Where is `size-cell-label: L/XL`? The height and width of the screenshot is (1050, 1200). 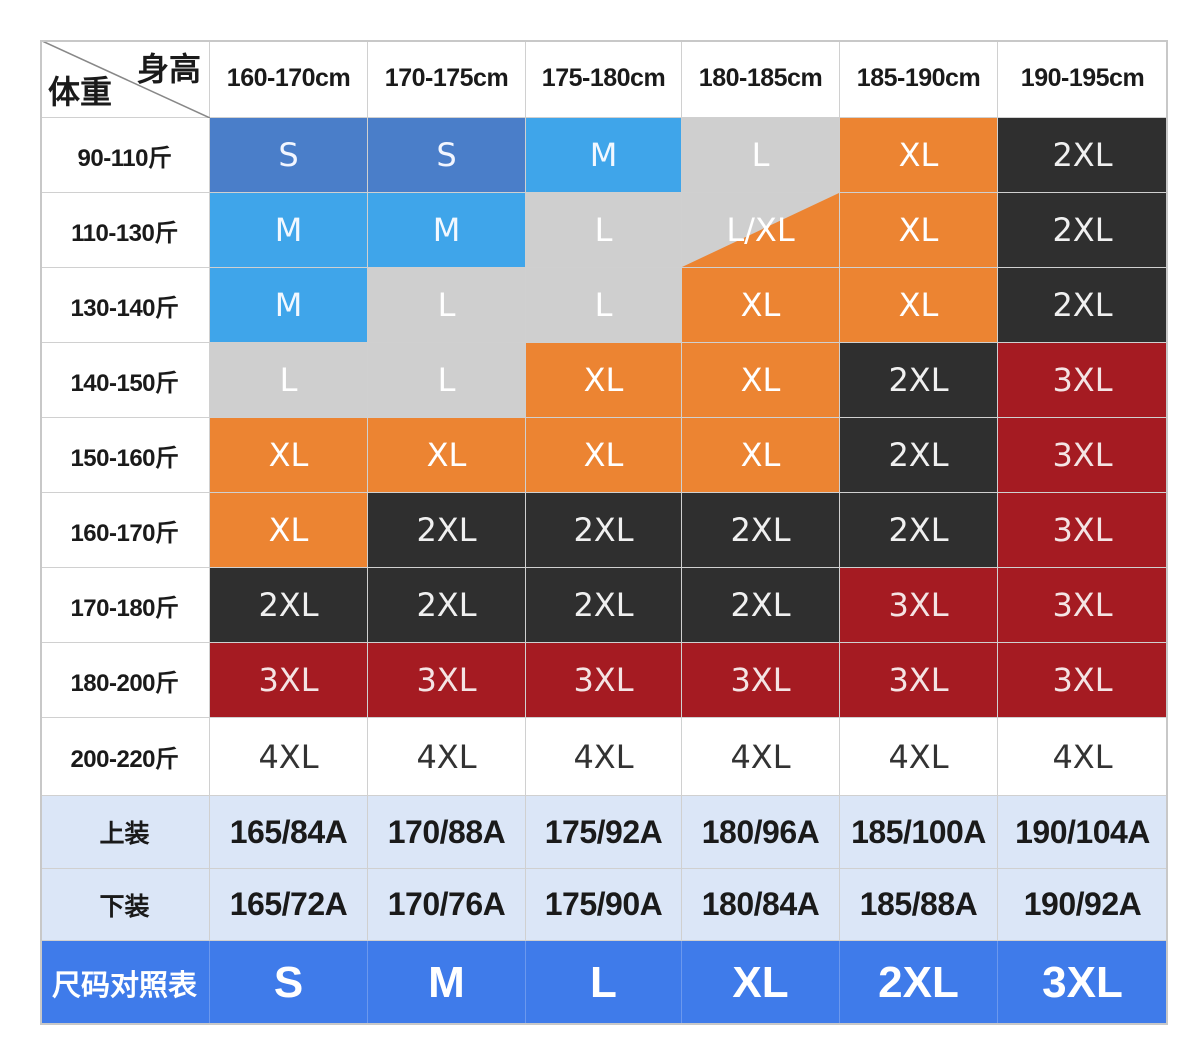
size-cell-label: L/XL is located at coordinates (760, 230).